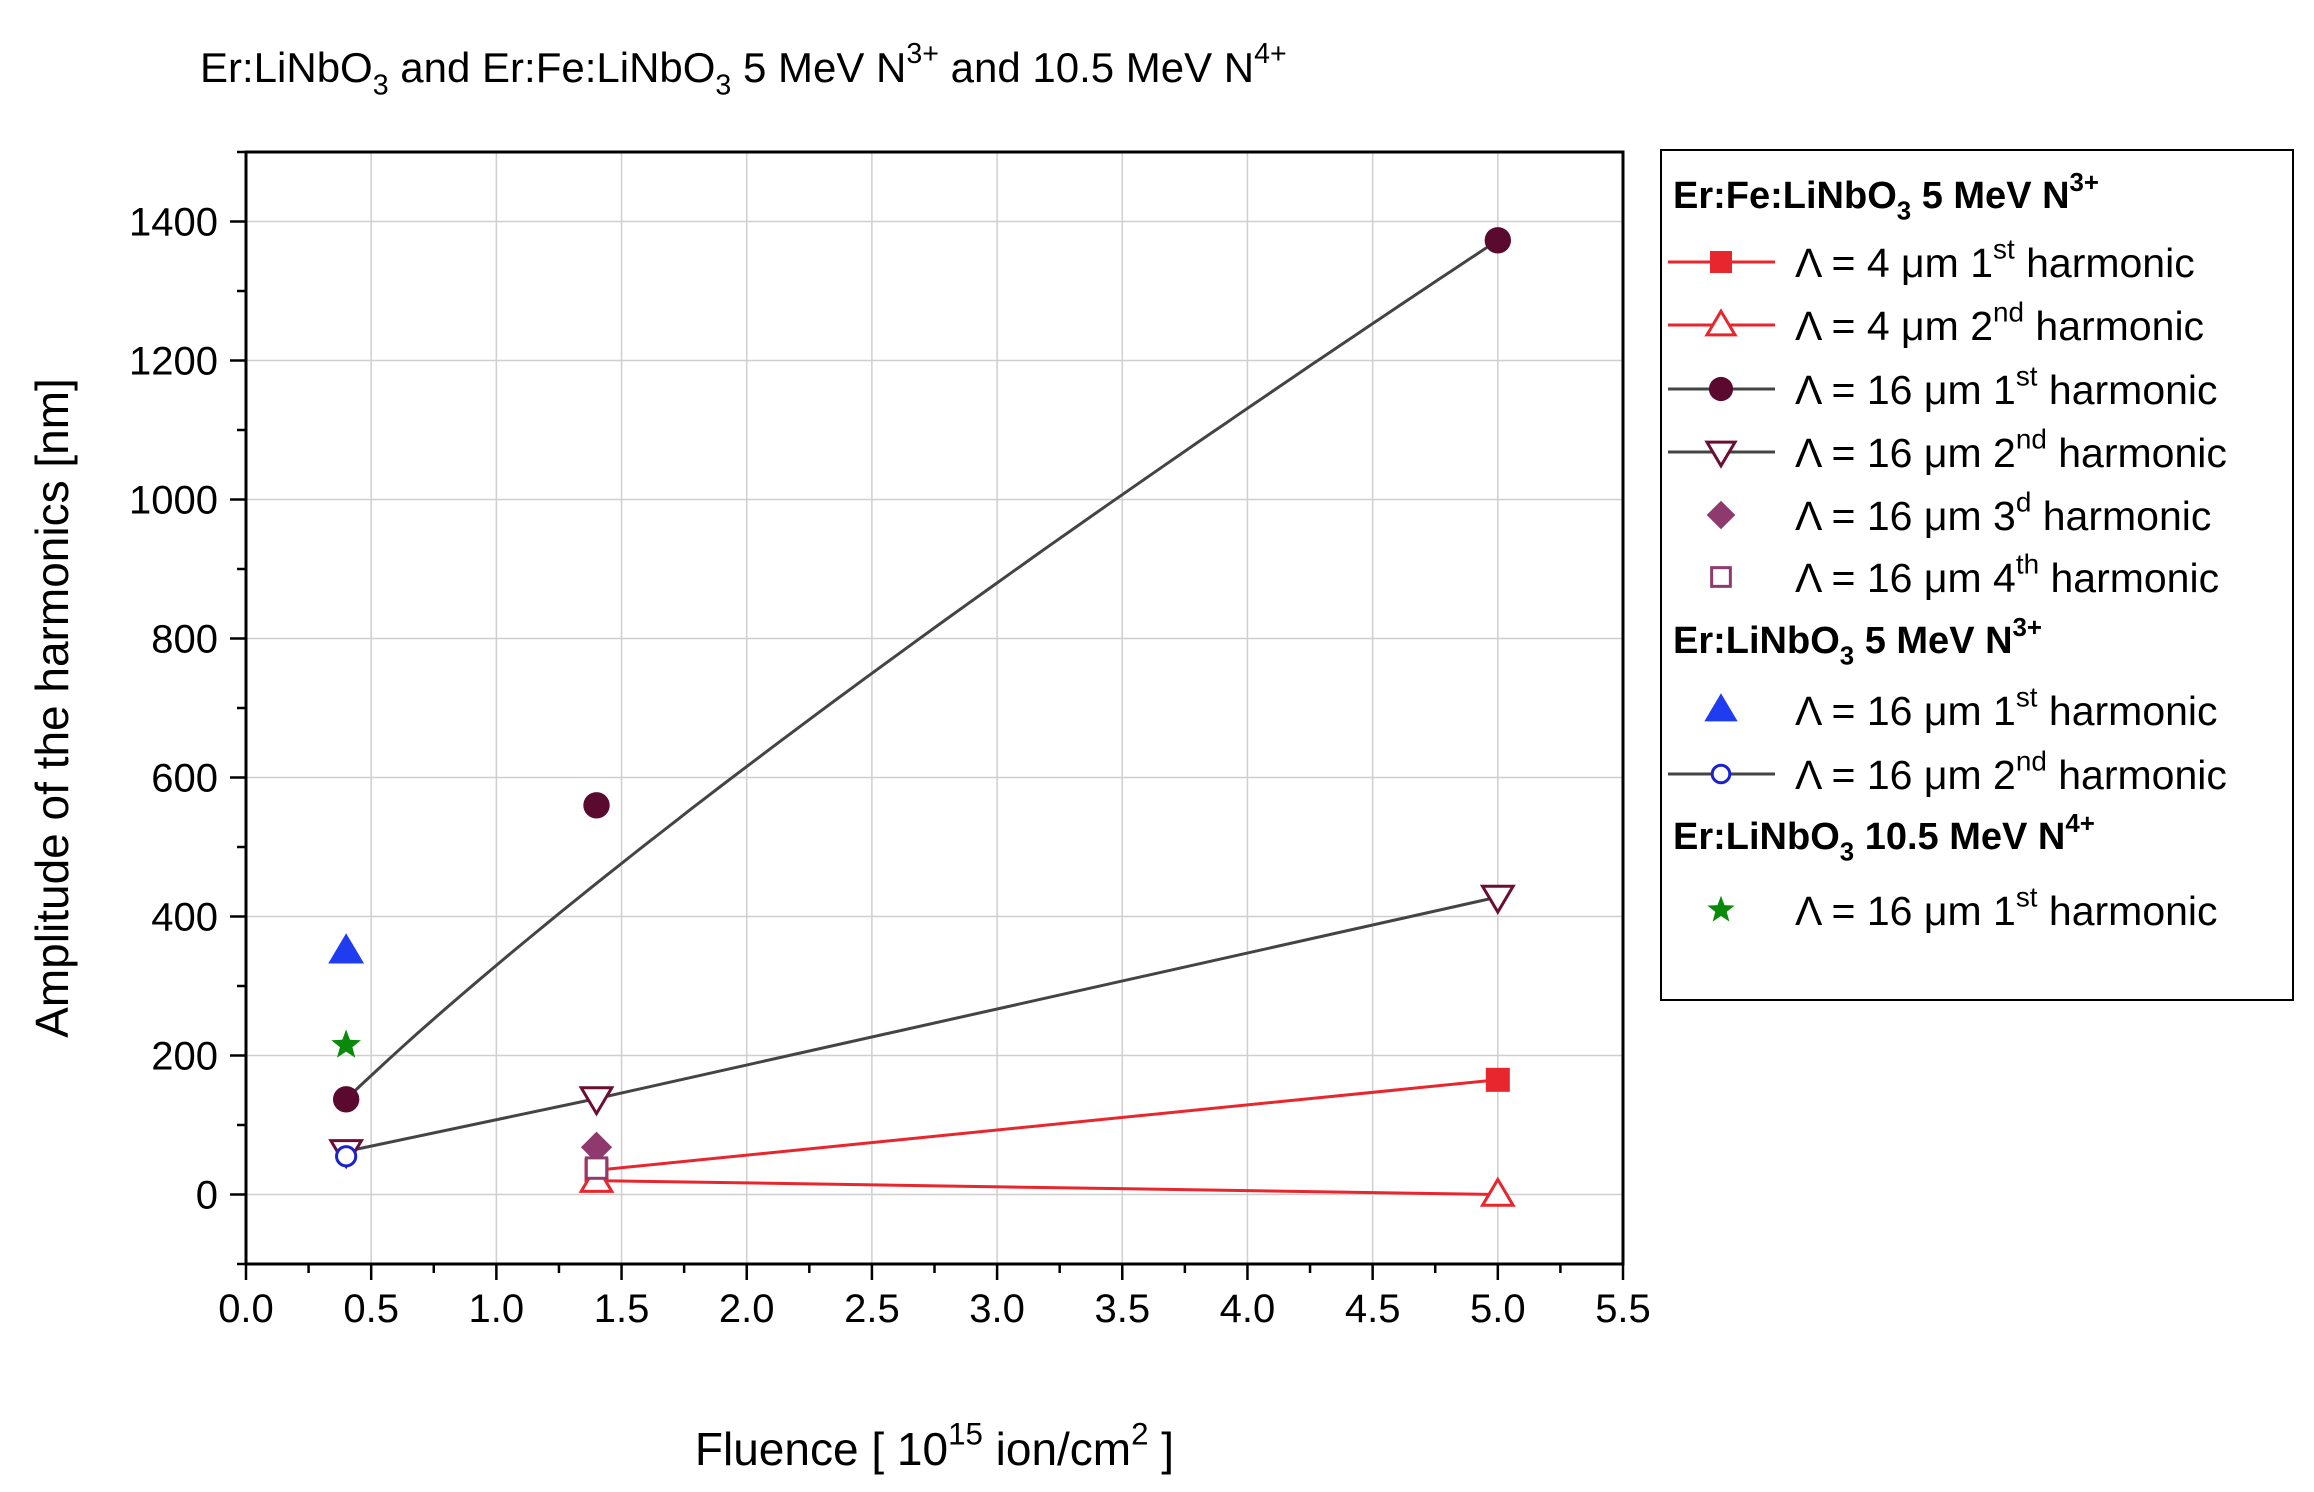 The image size is (2314, 1492). I want to click on legend-entry-label: Λ = 16 μm 3d harmonic, so click(2003, 513).